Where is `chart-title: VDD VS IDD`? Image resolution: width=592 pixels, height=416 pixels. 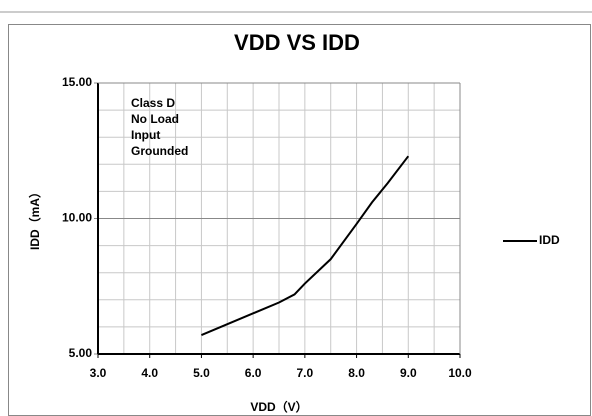
chart-title: VDD VS IDD is located at coordinates (297, 42).